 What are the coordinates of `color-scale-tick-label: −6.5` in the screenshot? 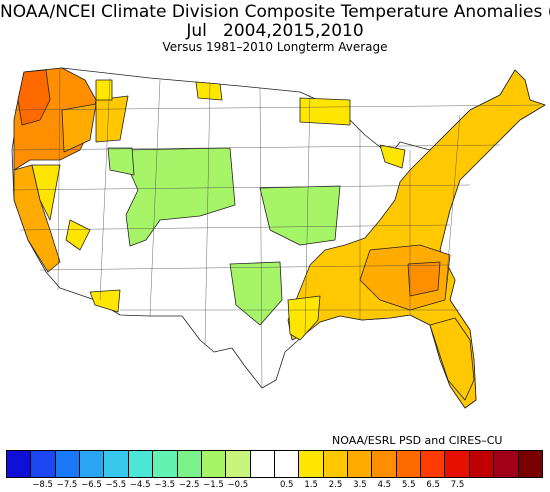 It's located at (91, 485).